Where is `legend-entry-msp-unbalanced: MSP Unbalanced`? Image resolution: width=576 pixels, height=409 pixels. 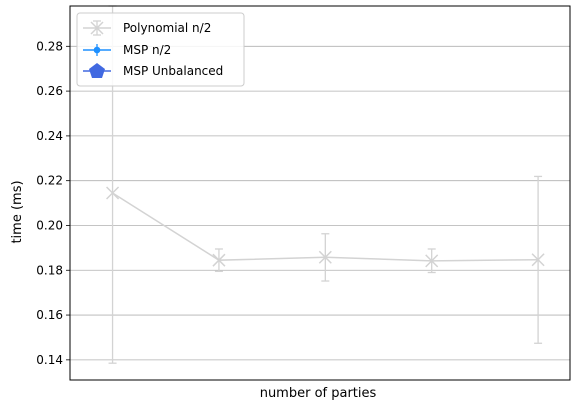
legend-entry-msp-unbalanced: MSP Unbalanced is located at coordinates (153, 70).